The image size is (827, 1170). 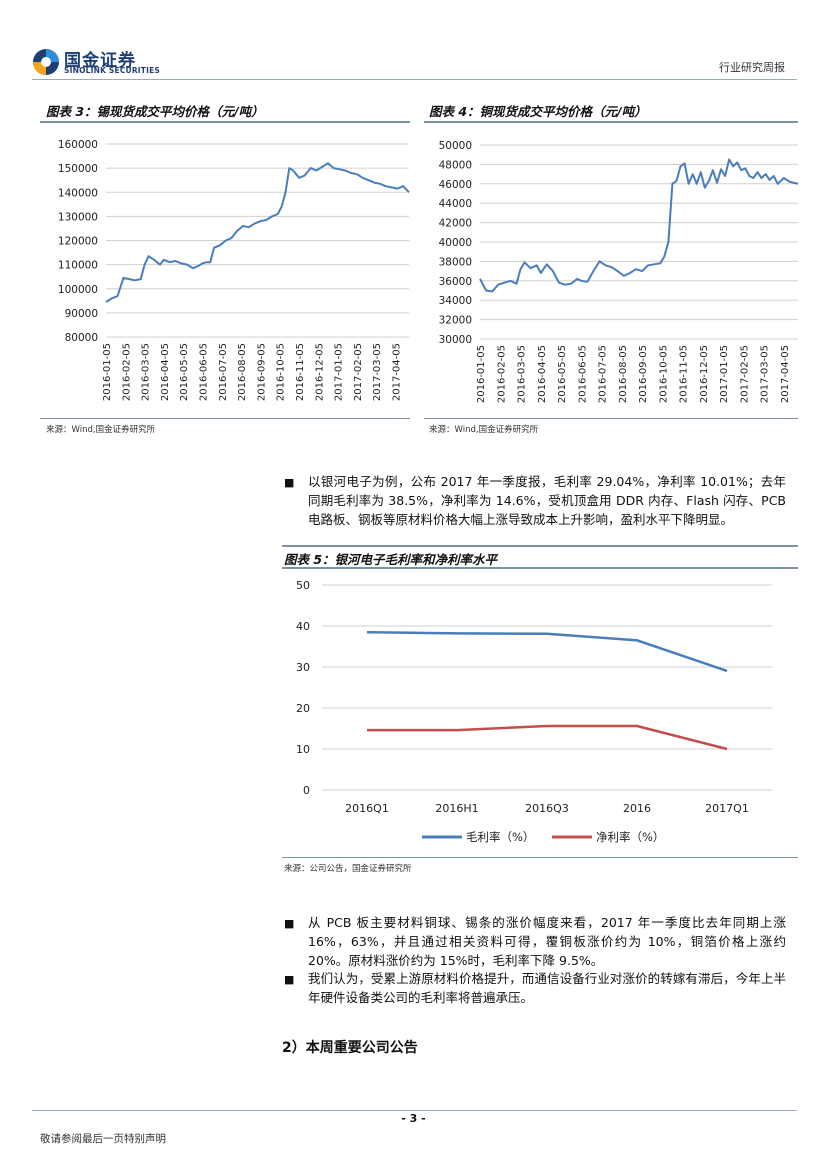 I want to click on y-tick-label: 150000, so click(x=78, y=169).